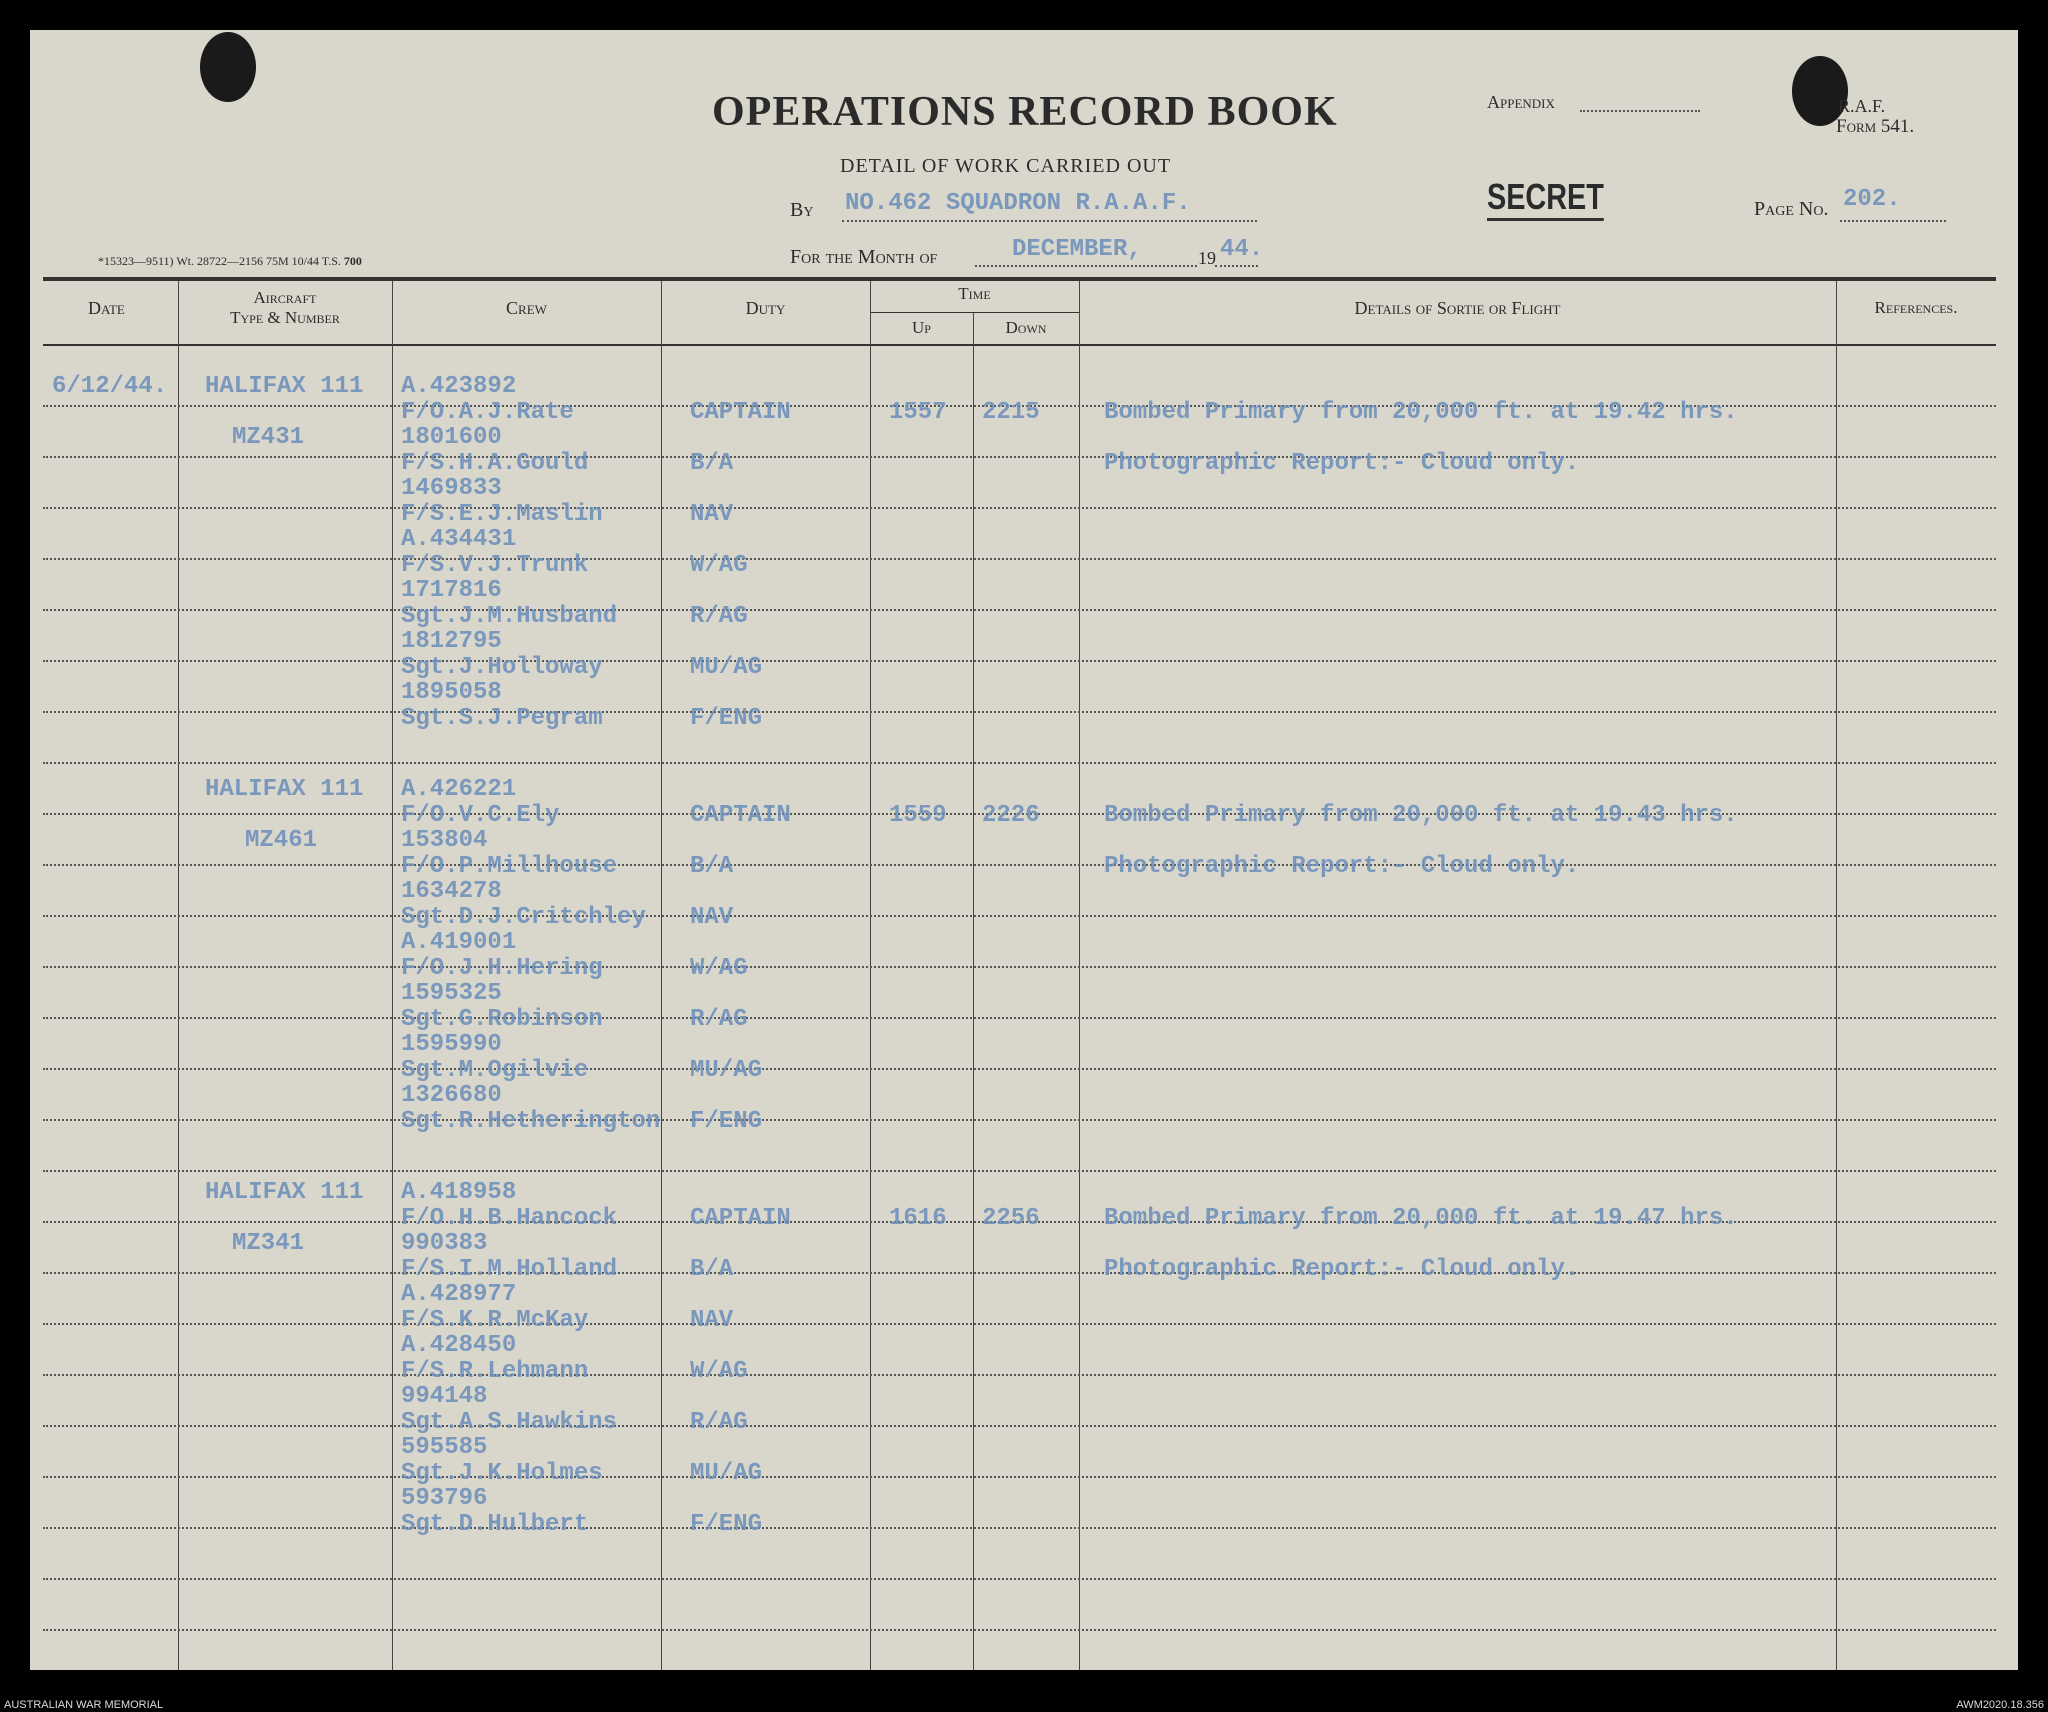  Describe the element at coordinates (1862, 106) in the screenshot. I see `form-line-1: R.A.F.` at that location.